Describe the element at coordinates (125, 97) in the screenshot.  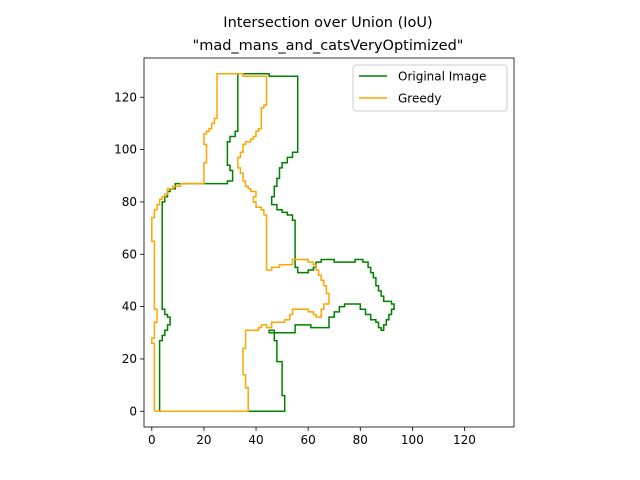
I see `y-tick-label: 120` at that location.